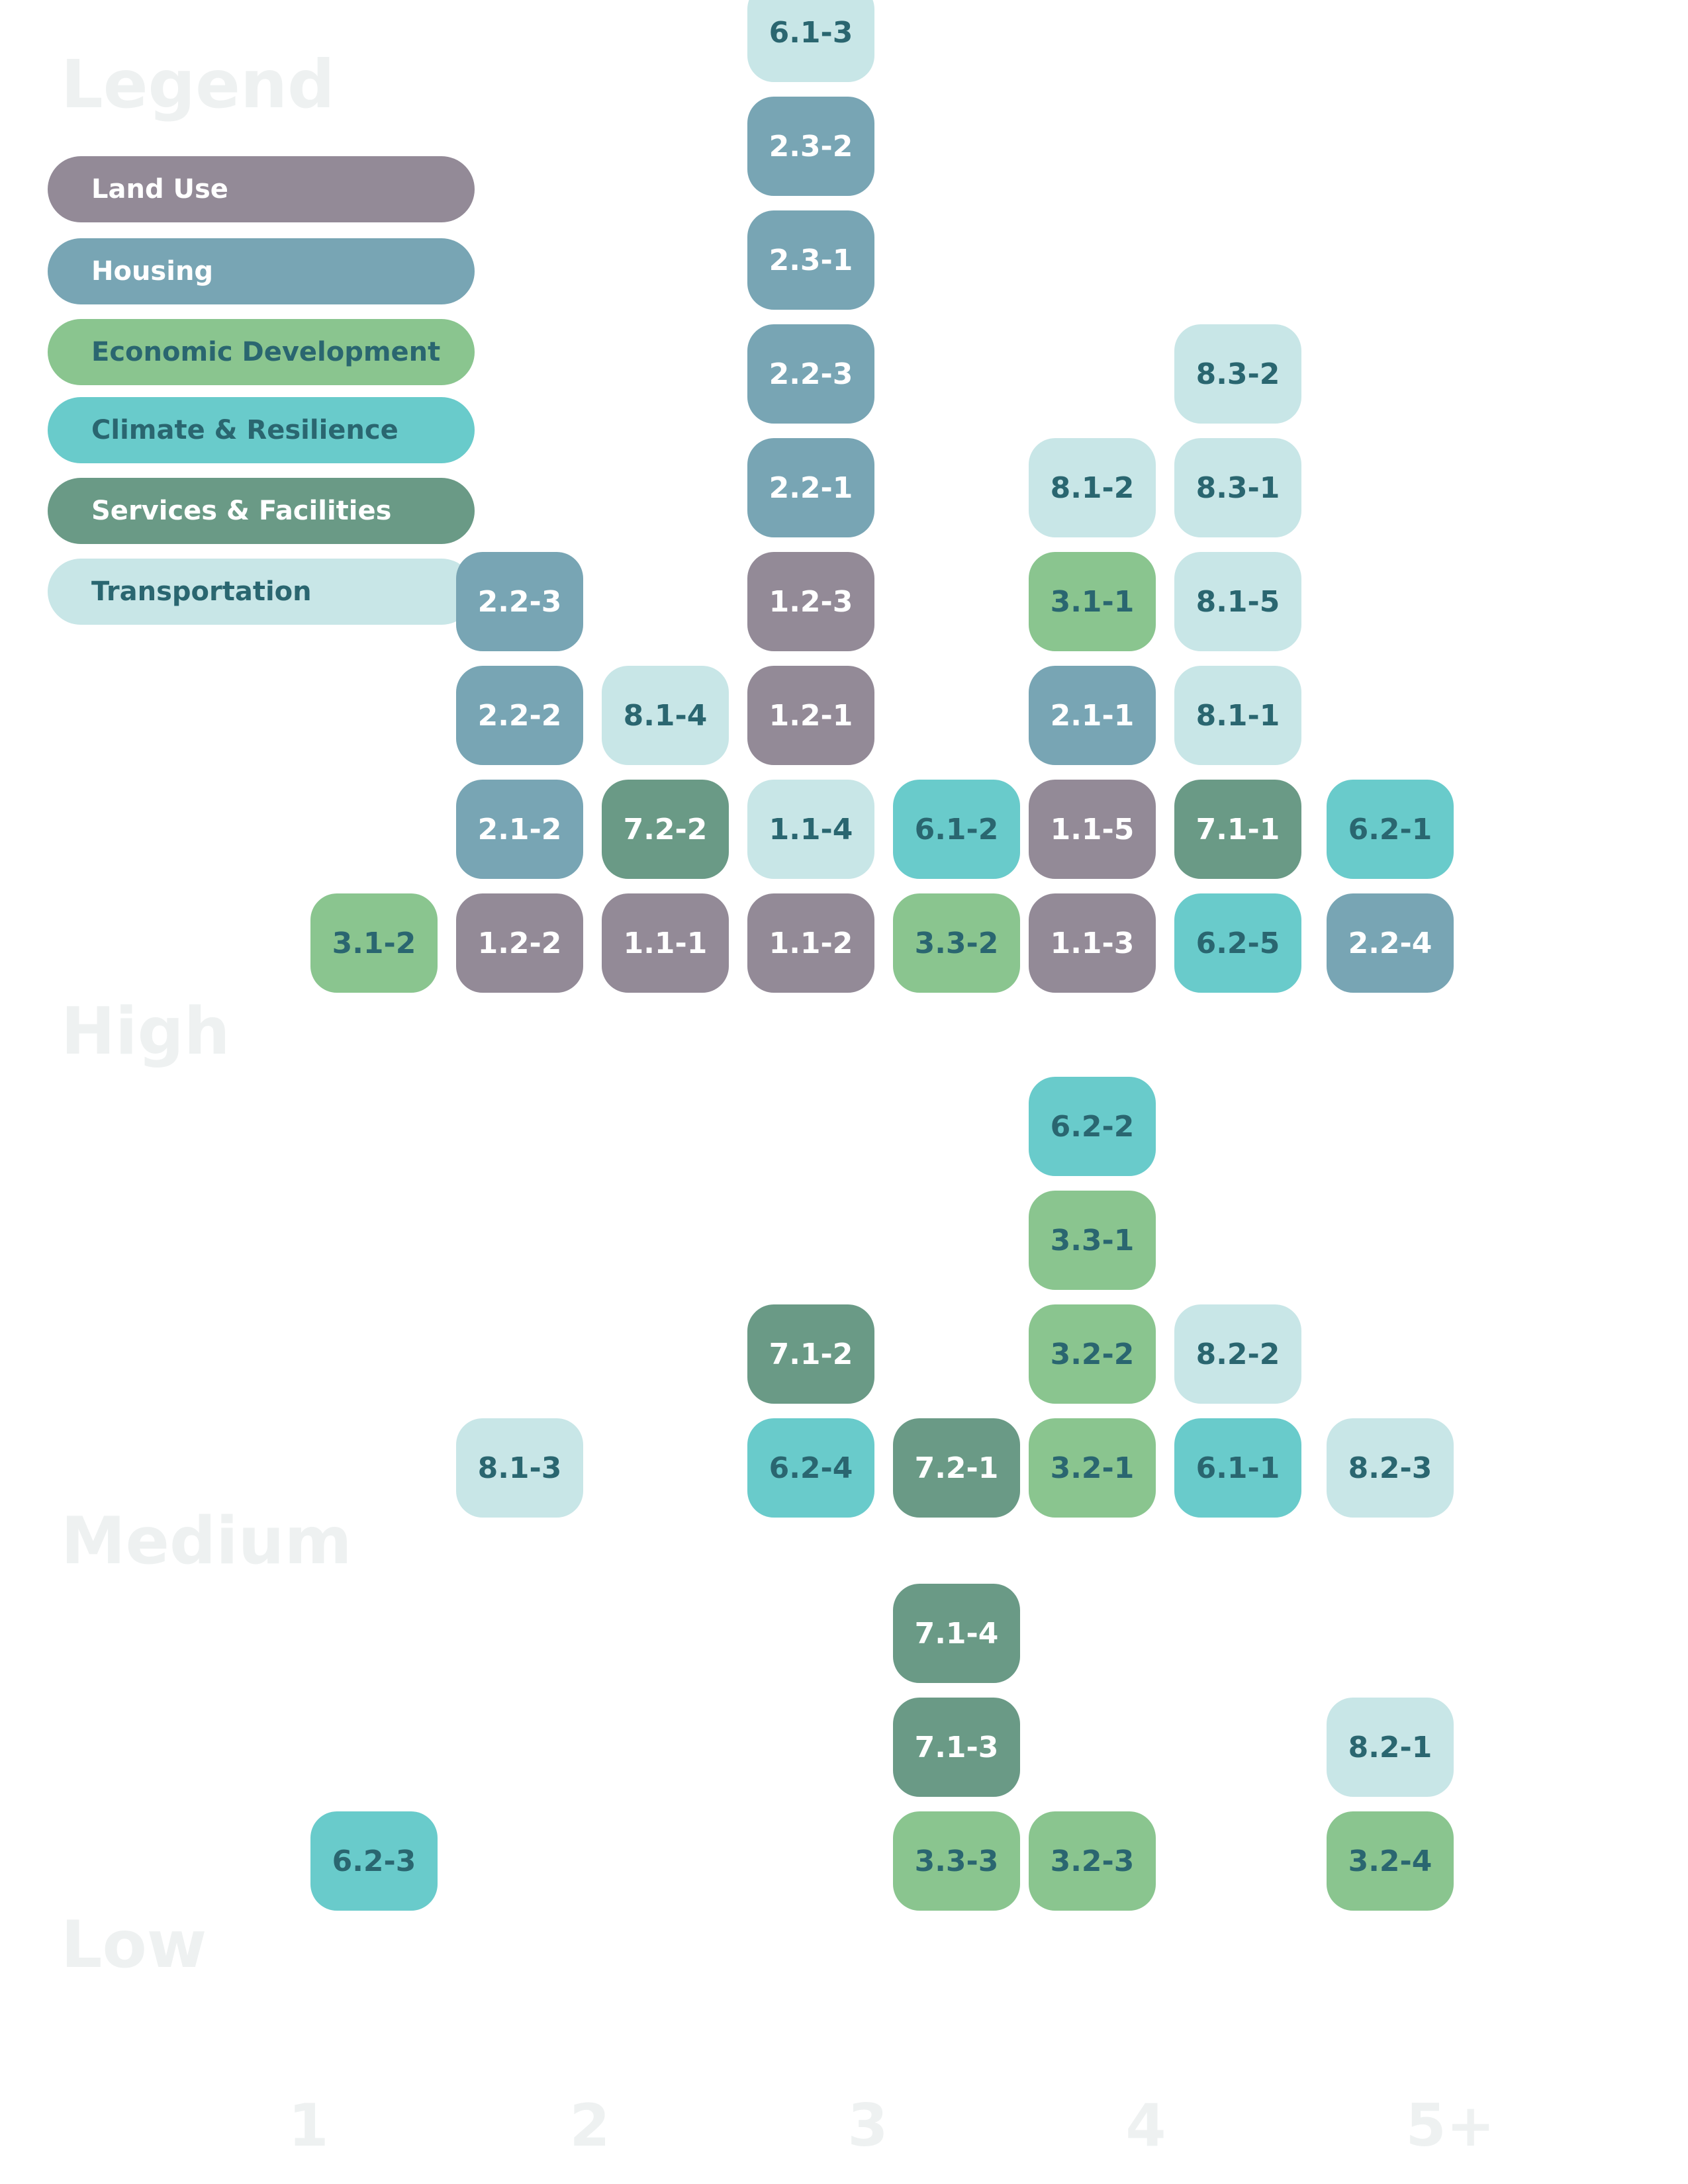 The image size is (1688, 2184). I want to click on tile-3-2-4: 3.2-4, so click(1390, 1861).